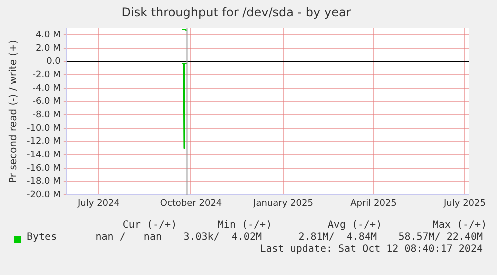 This screenshot has width=497, height=275. Describe the element at coordinates (440, 237) in the screenshot. I see `text: 58.57M/ 22.40M` at that location.